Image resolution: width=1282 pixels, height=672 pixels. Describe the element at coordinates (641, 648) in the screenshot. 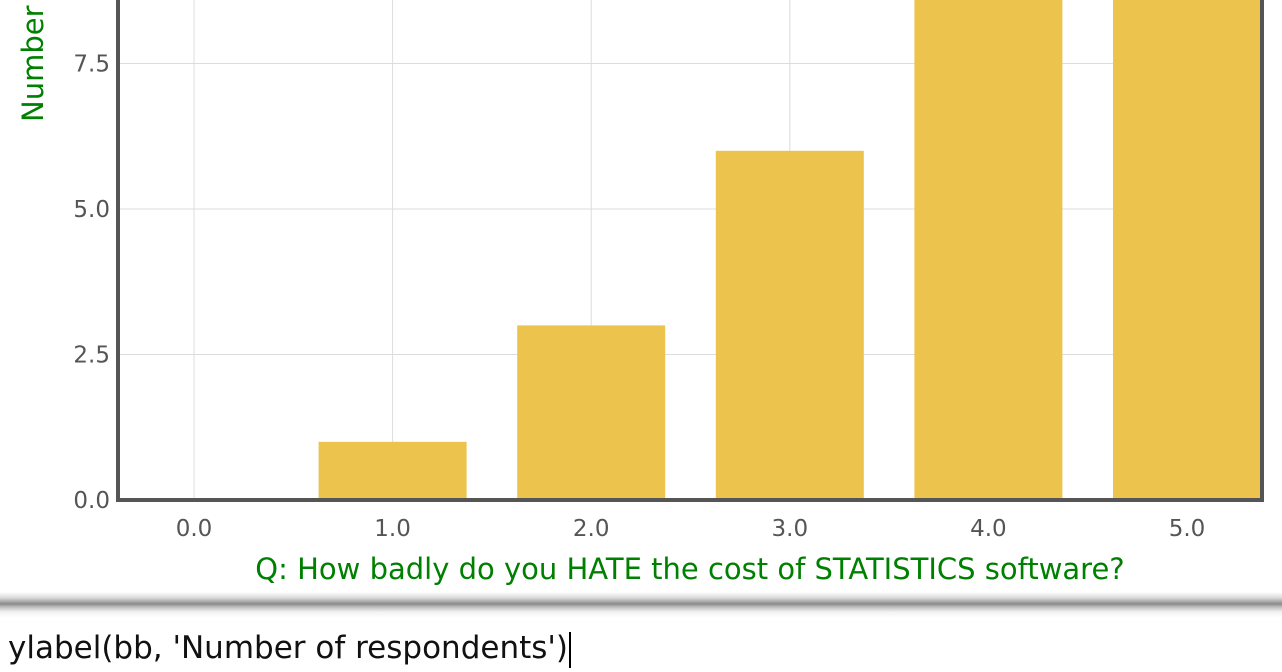

I see `command-line: ylabel(bb, 'Number of respondents')` at that location.